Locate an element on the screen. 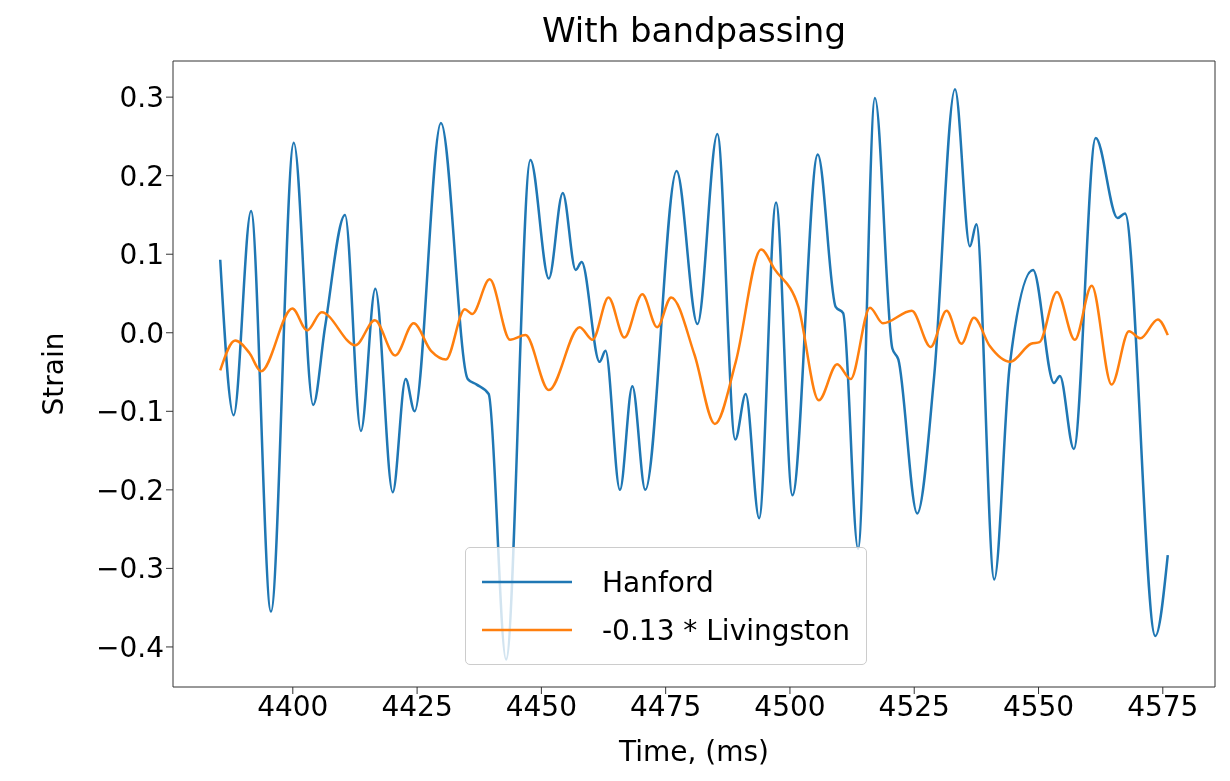  x-axis-title: Time, (ms) is located at coordinates (693, 751).